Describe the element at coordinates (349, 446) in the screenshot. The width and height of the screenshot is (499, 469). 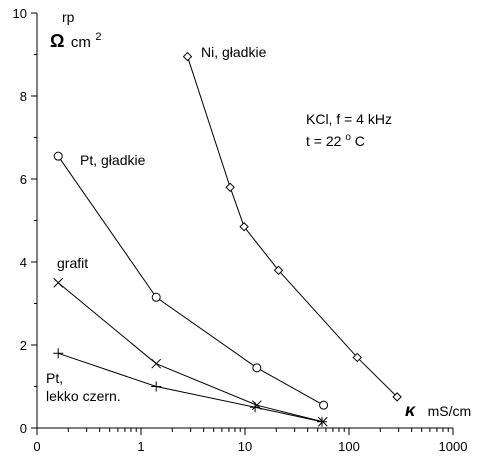
I see `x-tick-label: 100` at that location.